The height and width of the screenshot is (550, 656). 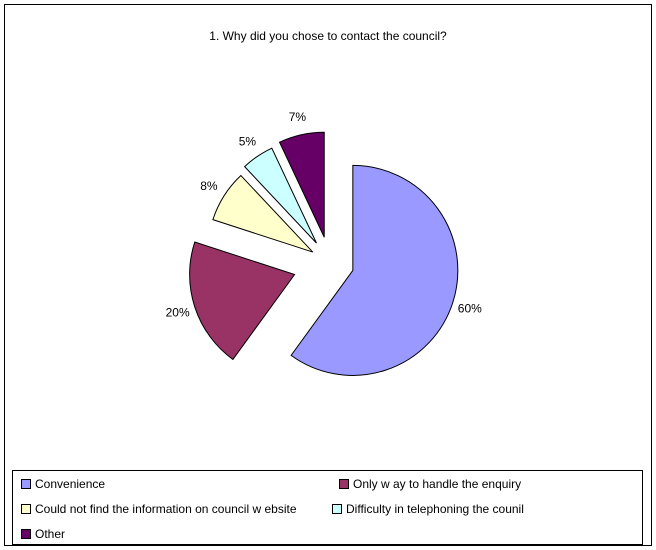 I want to click on data-label-could-not-find-the-information-on-council-w-ebsite: 8%, so click(x=209, y=186).